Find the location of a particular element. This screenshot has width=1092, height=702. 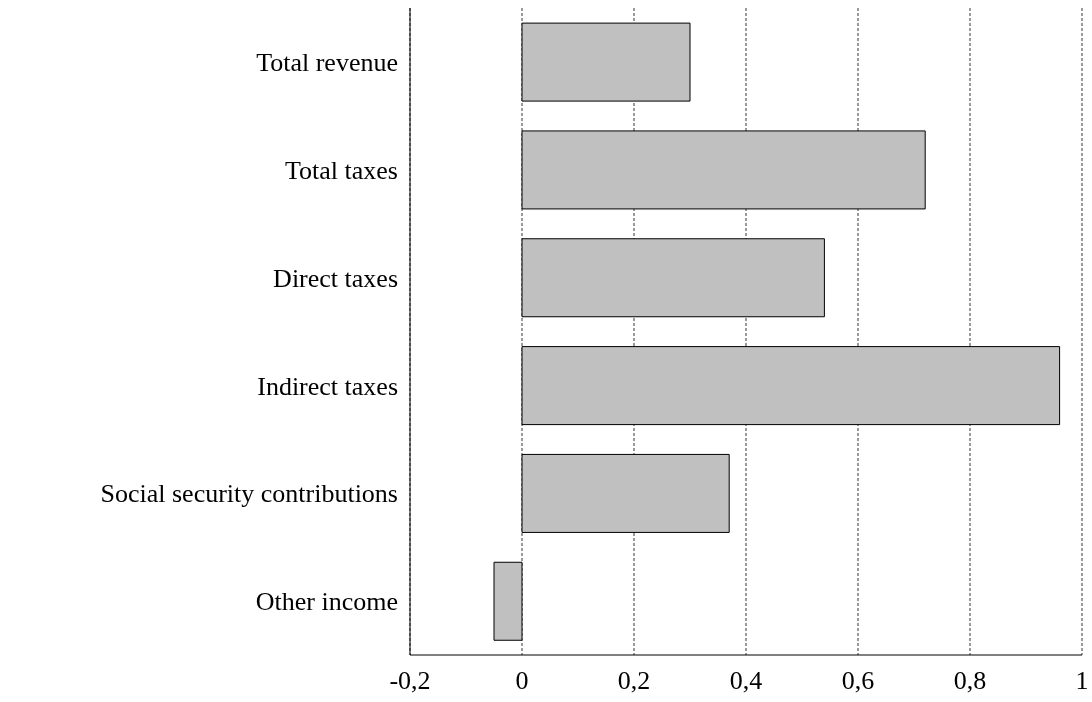

x-tick-label: 1 is located at coordinates (1082, 681).